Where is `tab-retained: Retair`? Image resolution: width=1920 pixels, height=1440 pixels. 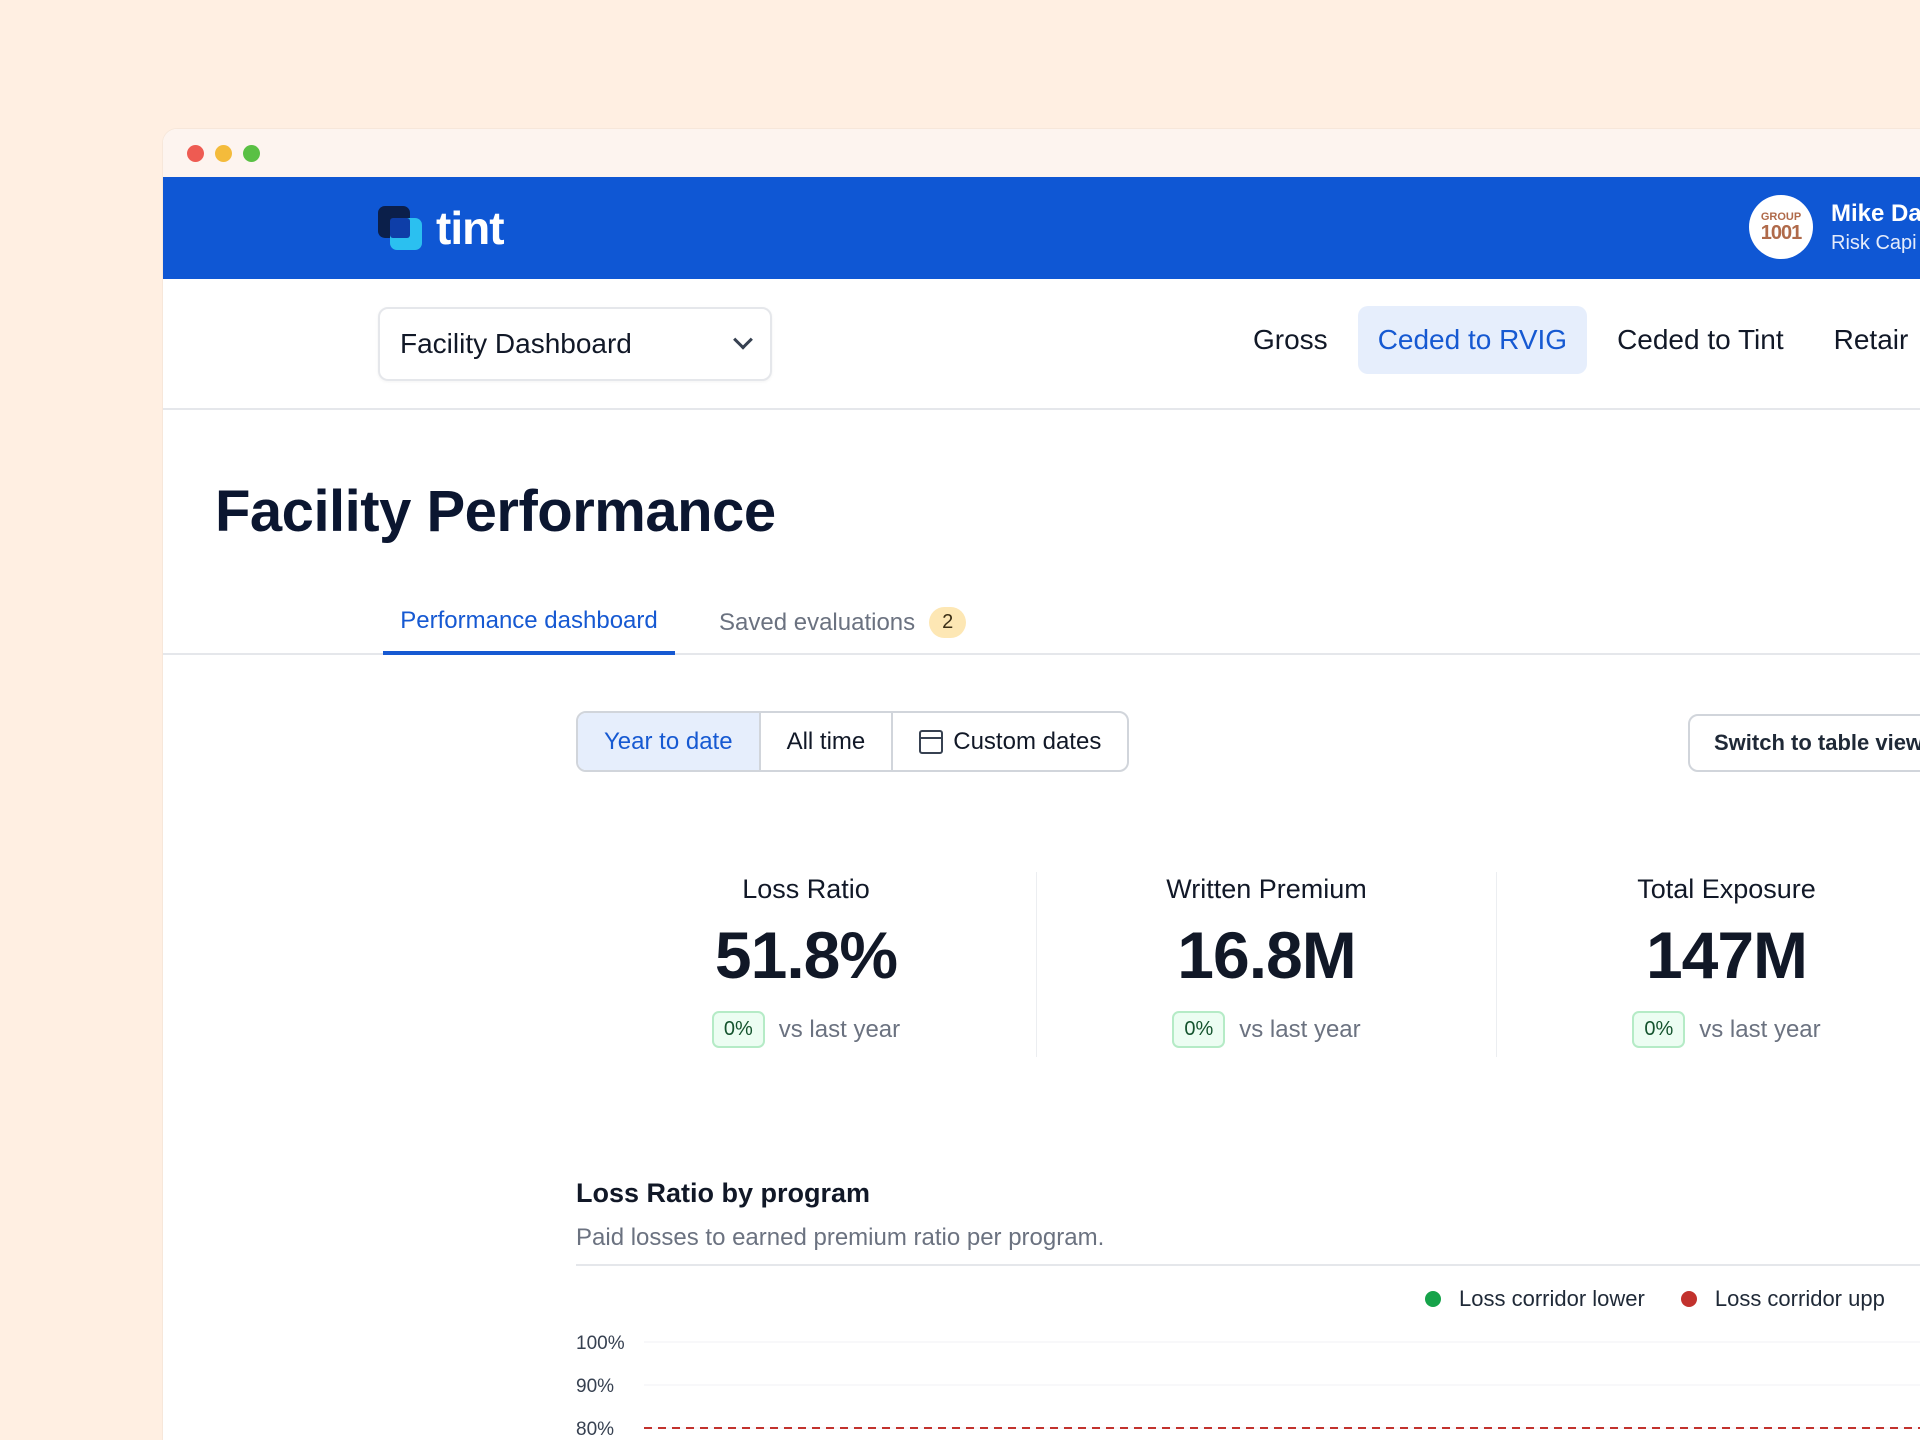
tab-retained: Retair is located at coordinates (1871, 339).